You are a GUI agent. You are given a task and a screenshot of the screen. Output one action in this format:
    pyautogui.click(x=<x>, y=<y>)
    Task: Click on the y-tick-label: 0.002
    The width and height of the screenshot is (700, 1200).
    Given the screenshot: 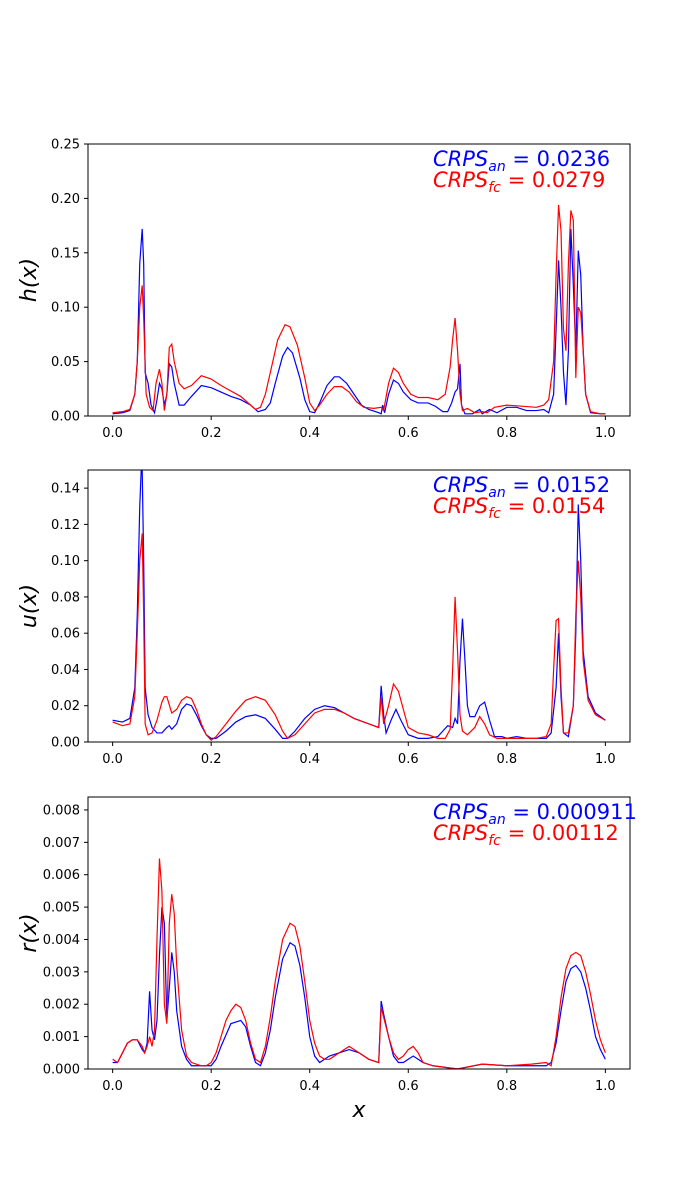 What is the action you would take?
    pyautogui.click(x=61, y=1005)
    